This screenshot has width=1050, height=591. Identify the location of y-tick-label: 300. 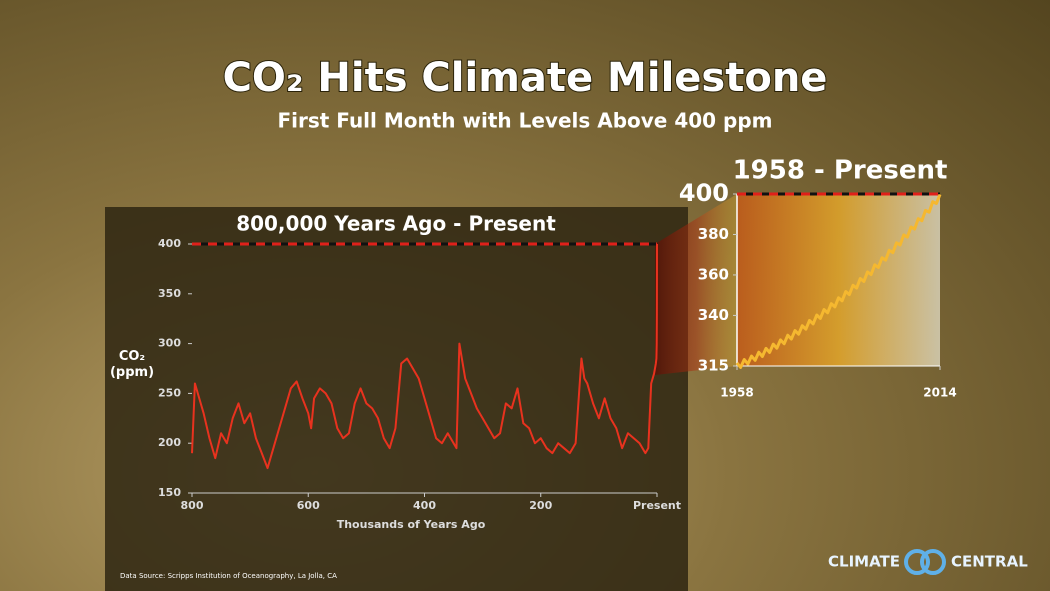
(169, 343).